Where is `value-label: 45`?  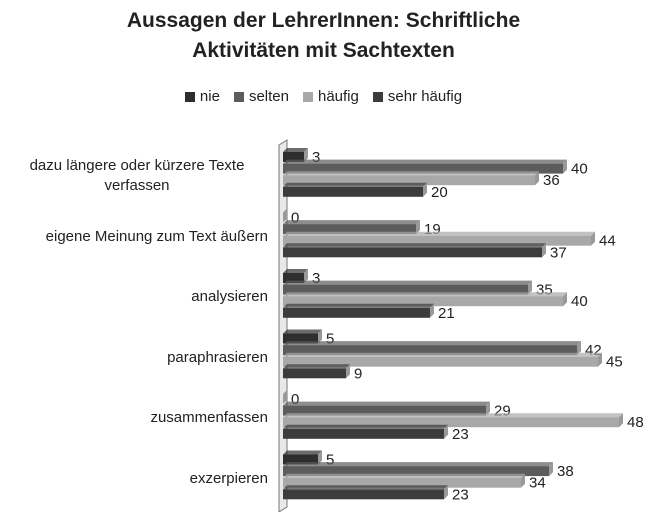 value-label: 45 is located at coordinates (614, 362).